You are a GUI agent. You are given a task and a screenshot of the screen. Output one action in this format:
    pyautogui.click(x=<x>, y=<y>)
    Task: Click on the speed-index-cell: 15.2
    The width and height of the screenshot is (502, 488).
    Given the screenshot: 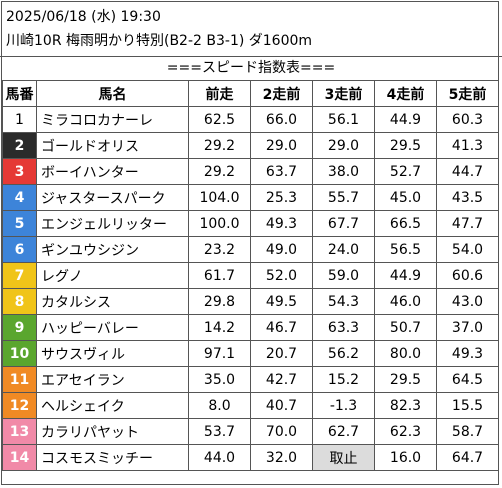 What is the action you would take?
    pyautogui.click(x=343, y=379)
    